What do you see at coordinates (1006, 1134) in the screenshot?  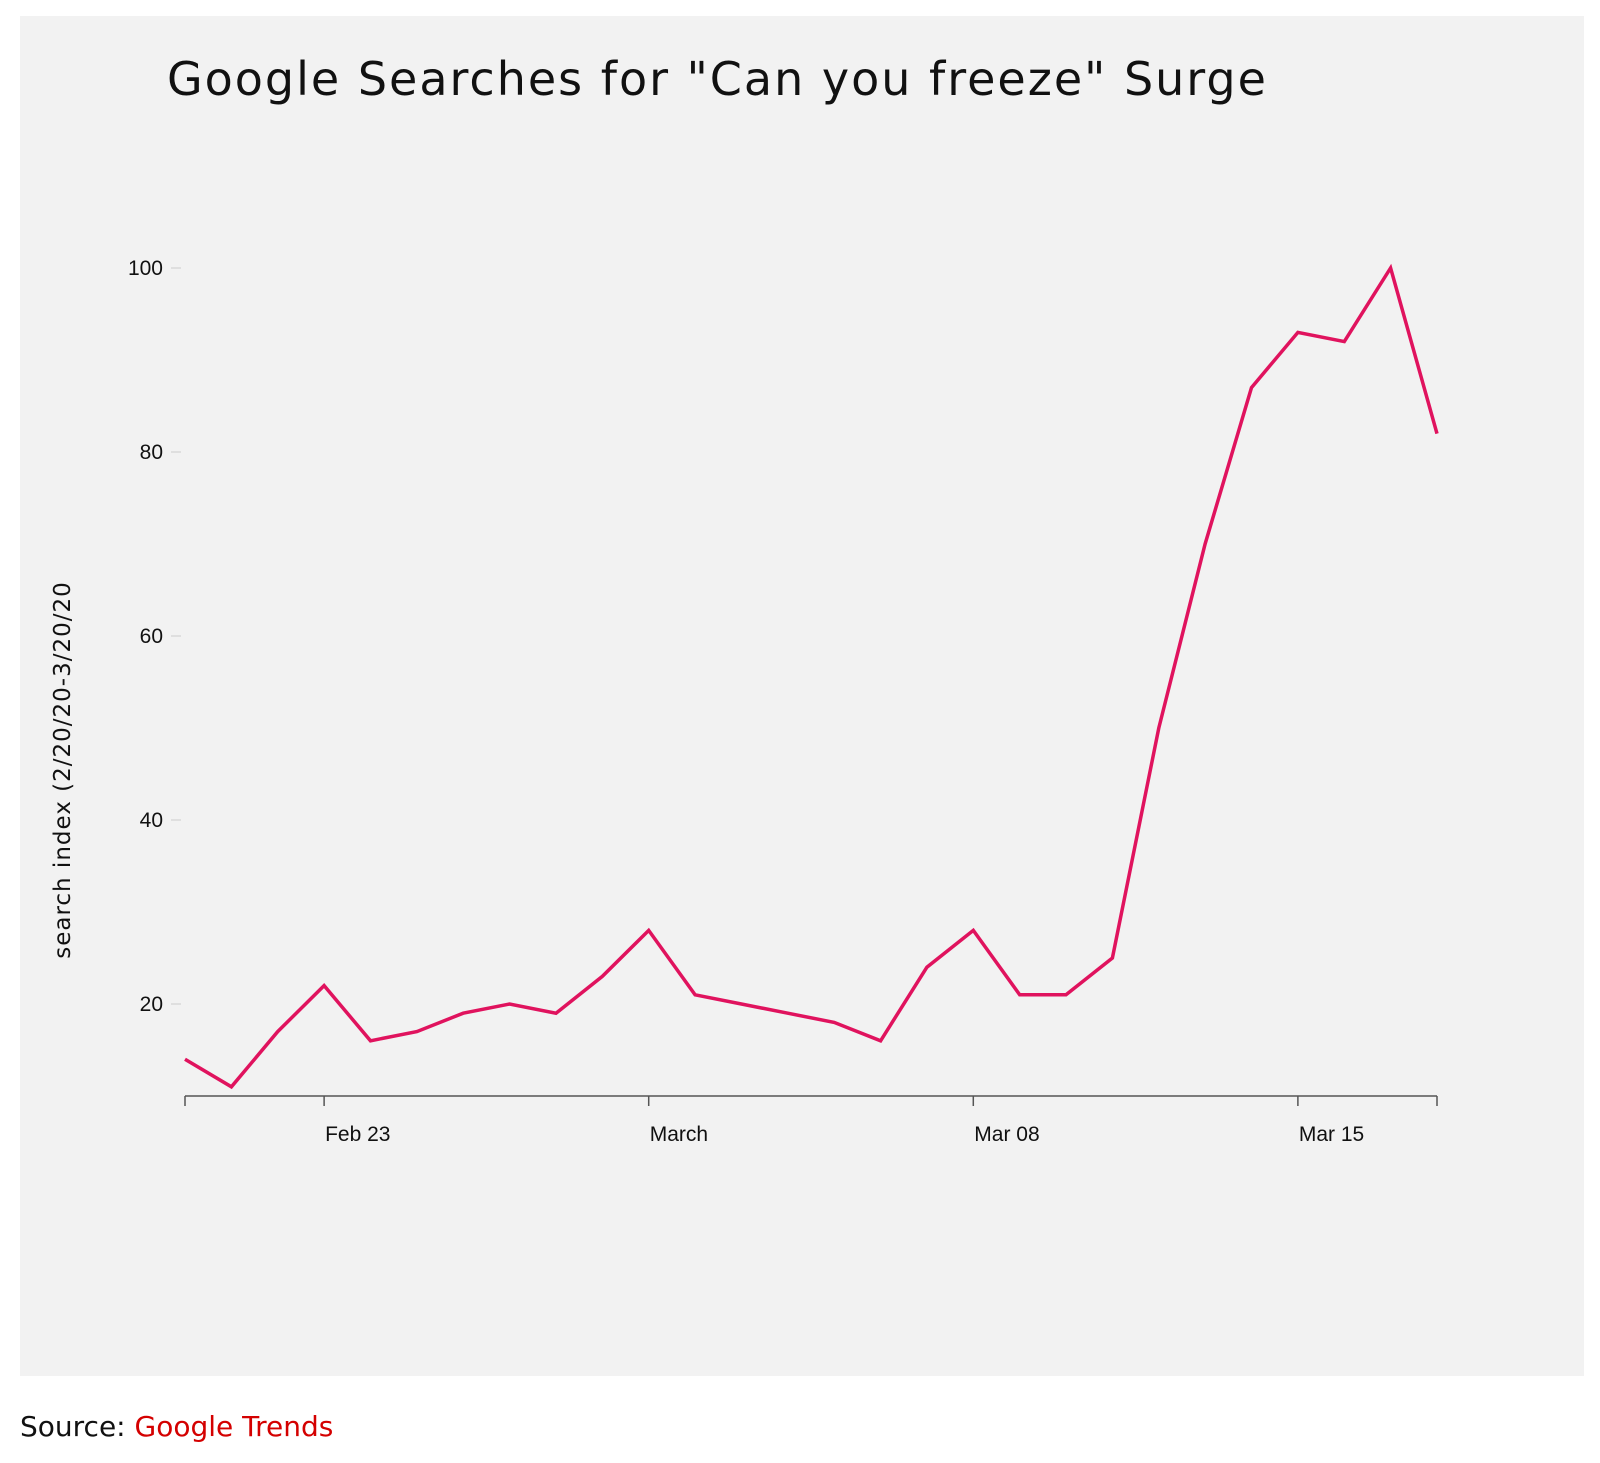 I see `x-tick-label: Mar 08` at bounding box center [1006, 1134].